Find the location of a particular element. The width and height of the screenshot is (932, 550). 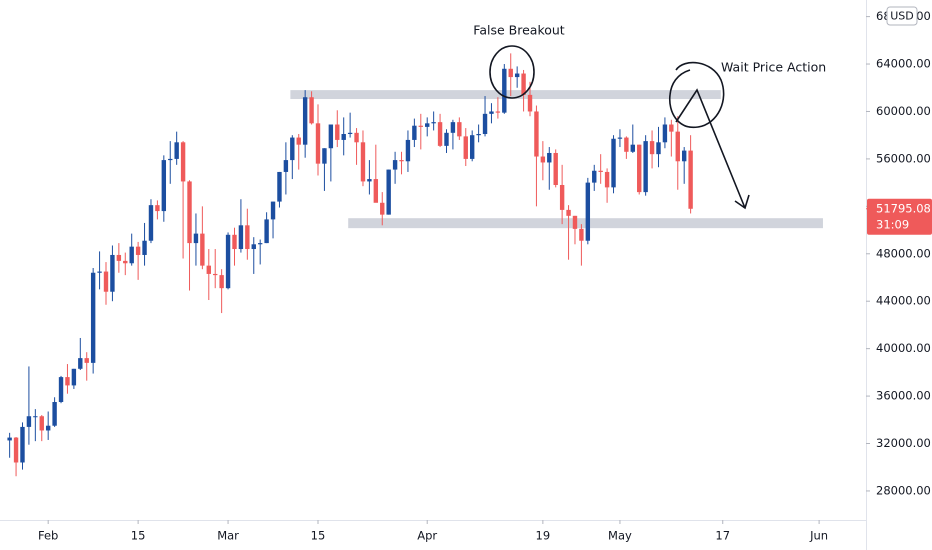

currency-badge is located at coordinates (902, 16).